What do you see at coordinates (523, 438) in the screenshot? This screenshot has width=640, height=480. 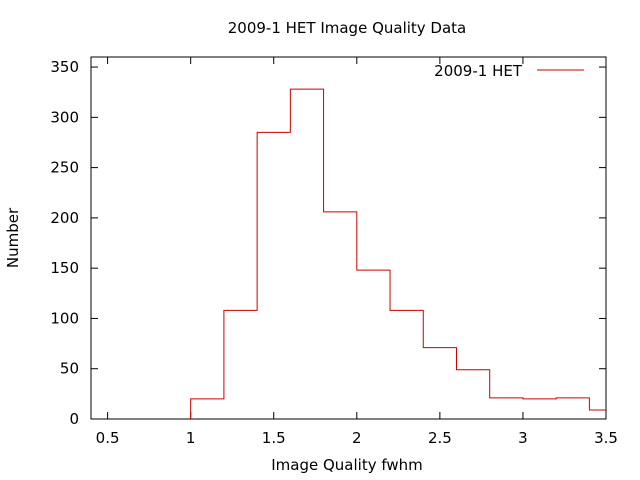 I see `x-tick-label: 3` at bounding box center [523, 438].